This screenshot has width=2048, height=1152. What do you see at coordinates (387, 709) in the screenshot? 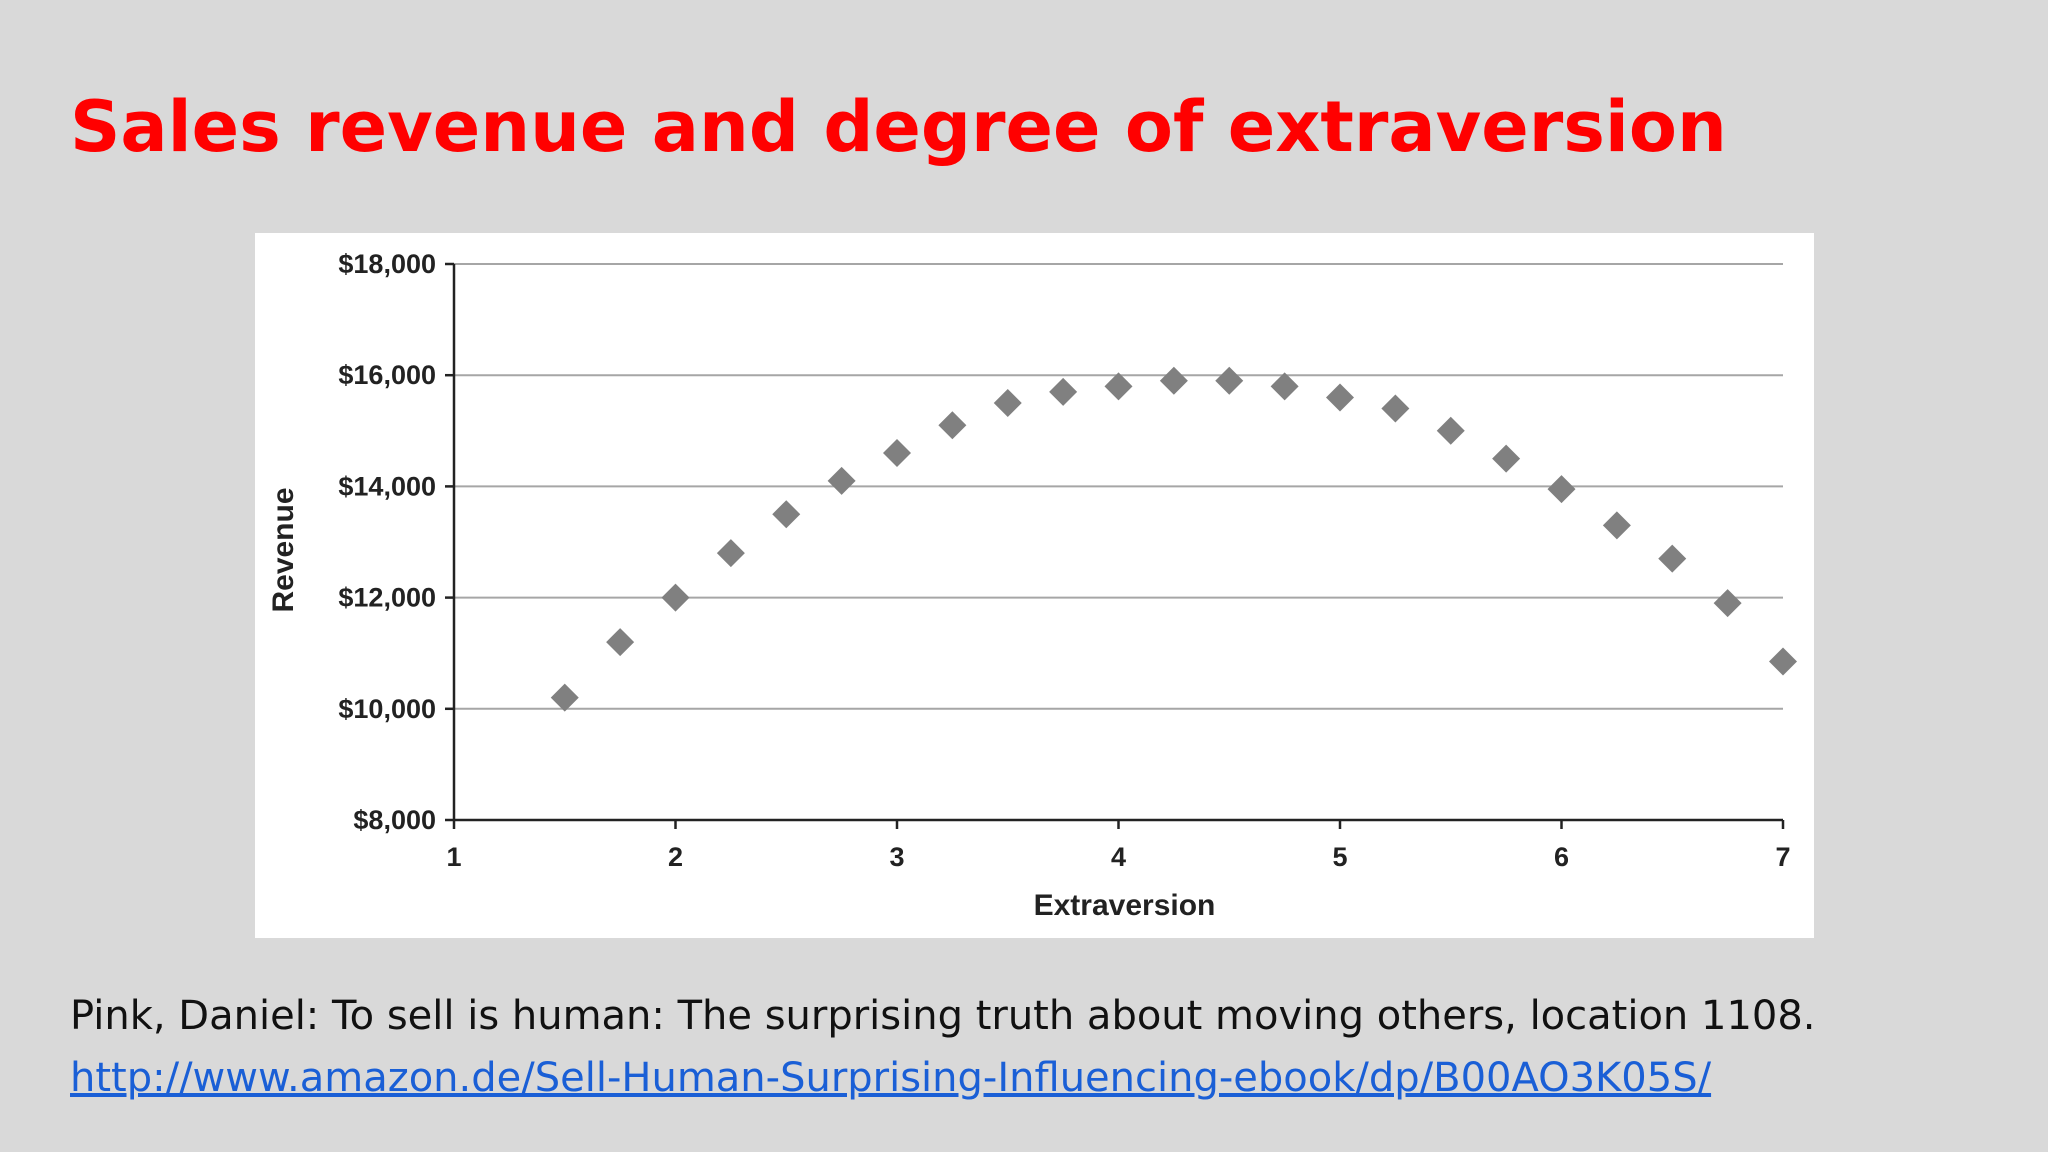
I see `y-tick-label: $10,000` at bounding box center [387, 709].